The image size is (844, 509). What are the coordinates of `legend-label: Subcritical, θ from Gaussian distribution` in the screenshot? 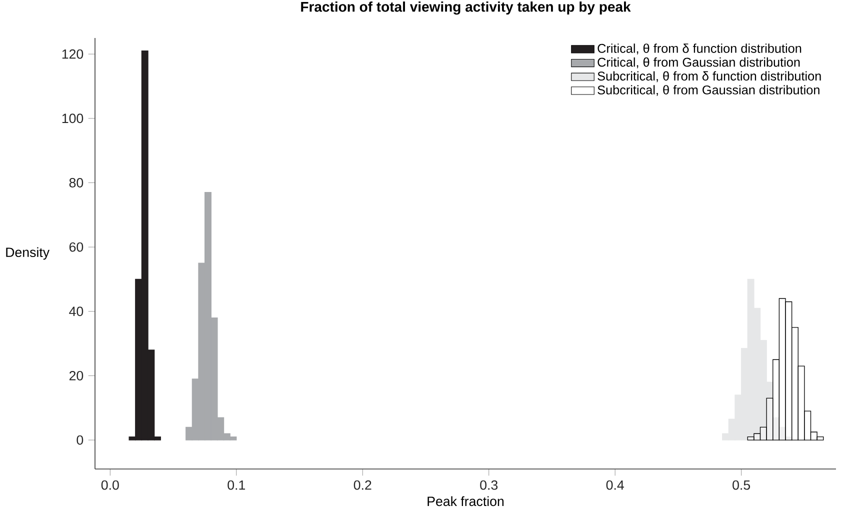 It's located at (709, 90).